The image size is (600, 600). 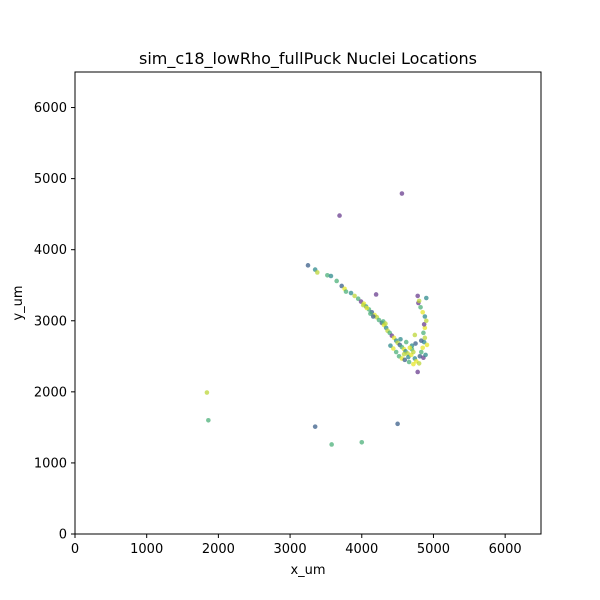 What do you see at coordinates (50, 250) in the screenshot?
I see `y-tick-label: 4000` at bounding box center [50, 250].